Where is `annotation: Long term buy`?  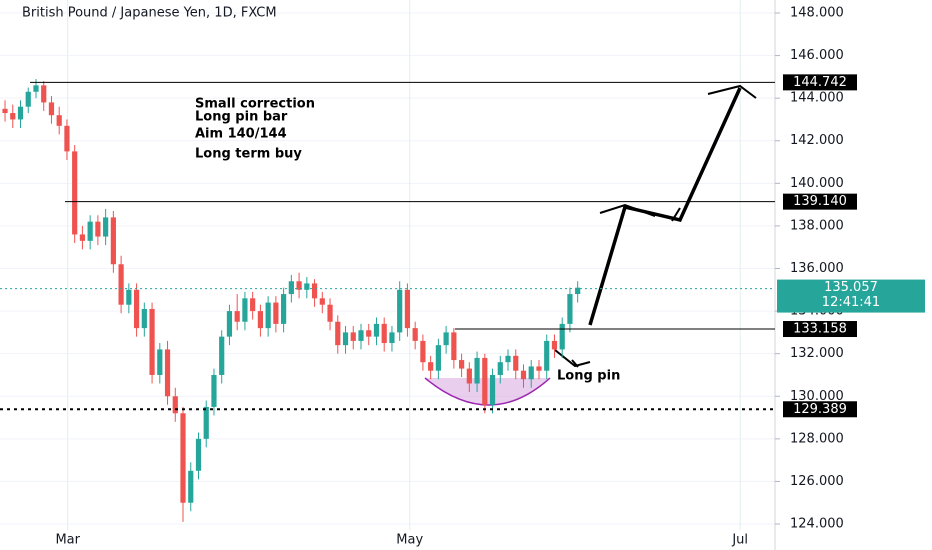
annotation: Long term buy is located at coordinates (248, 154).